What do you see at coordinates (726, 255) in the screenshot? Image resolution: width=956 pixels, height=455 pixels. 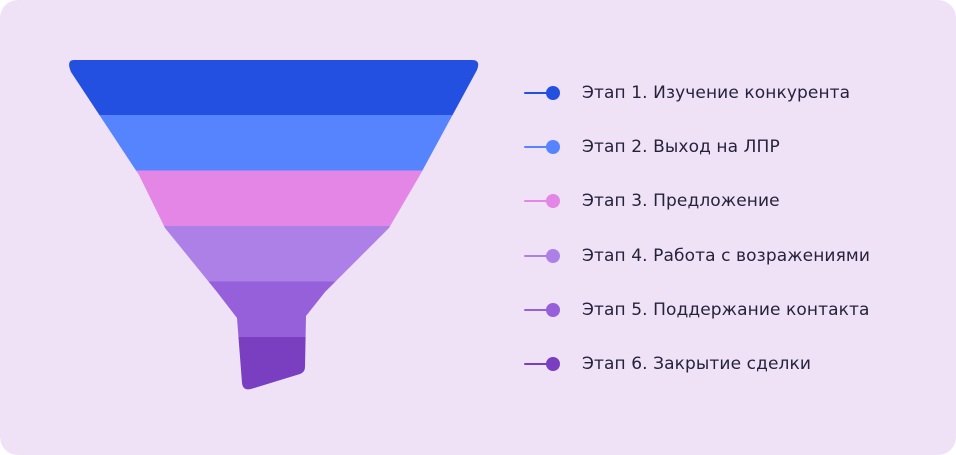 I see `legend-label: Этап 4. Работа с возражениями` at bounding box center [726, 255].